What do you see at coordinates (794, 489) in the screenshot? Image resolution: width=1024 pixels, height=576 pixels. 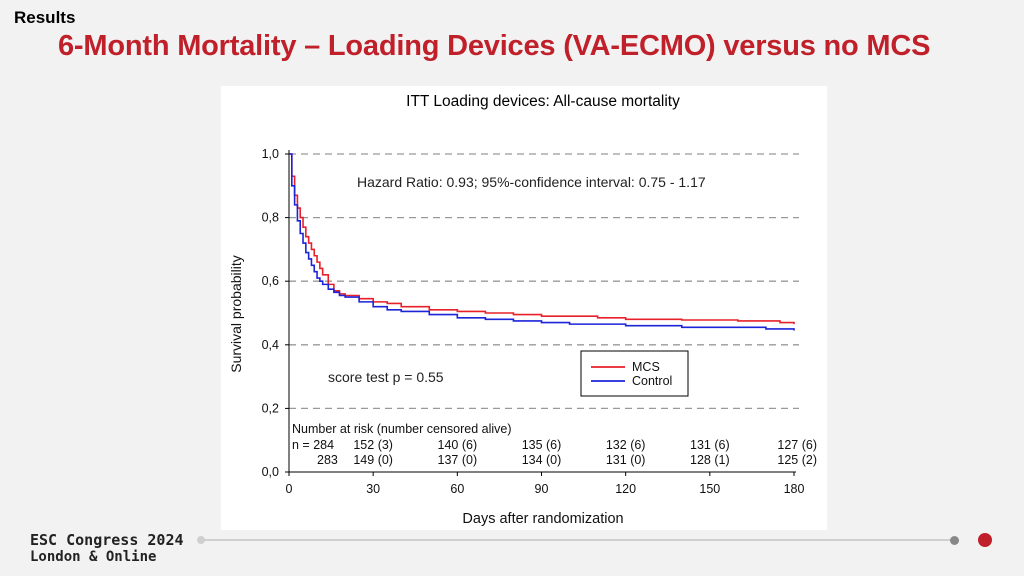 I see `x-tick-label: 180` at bounding box center [794, 489].